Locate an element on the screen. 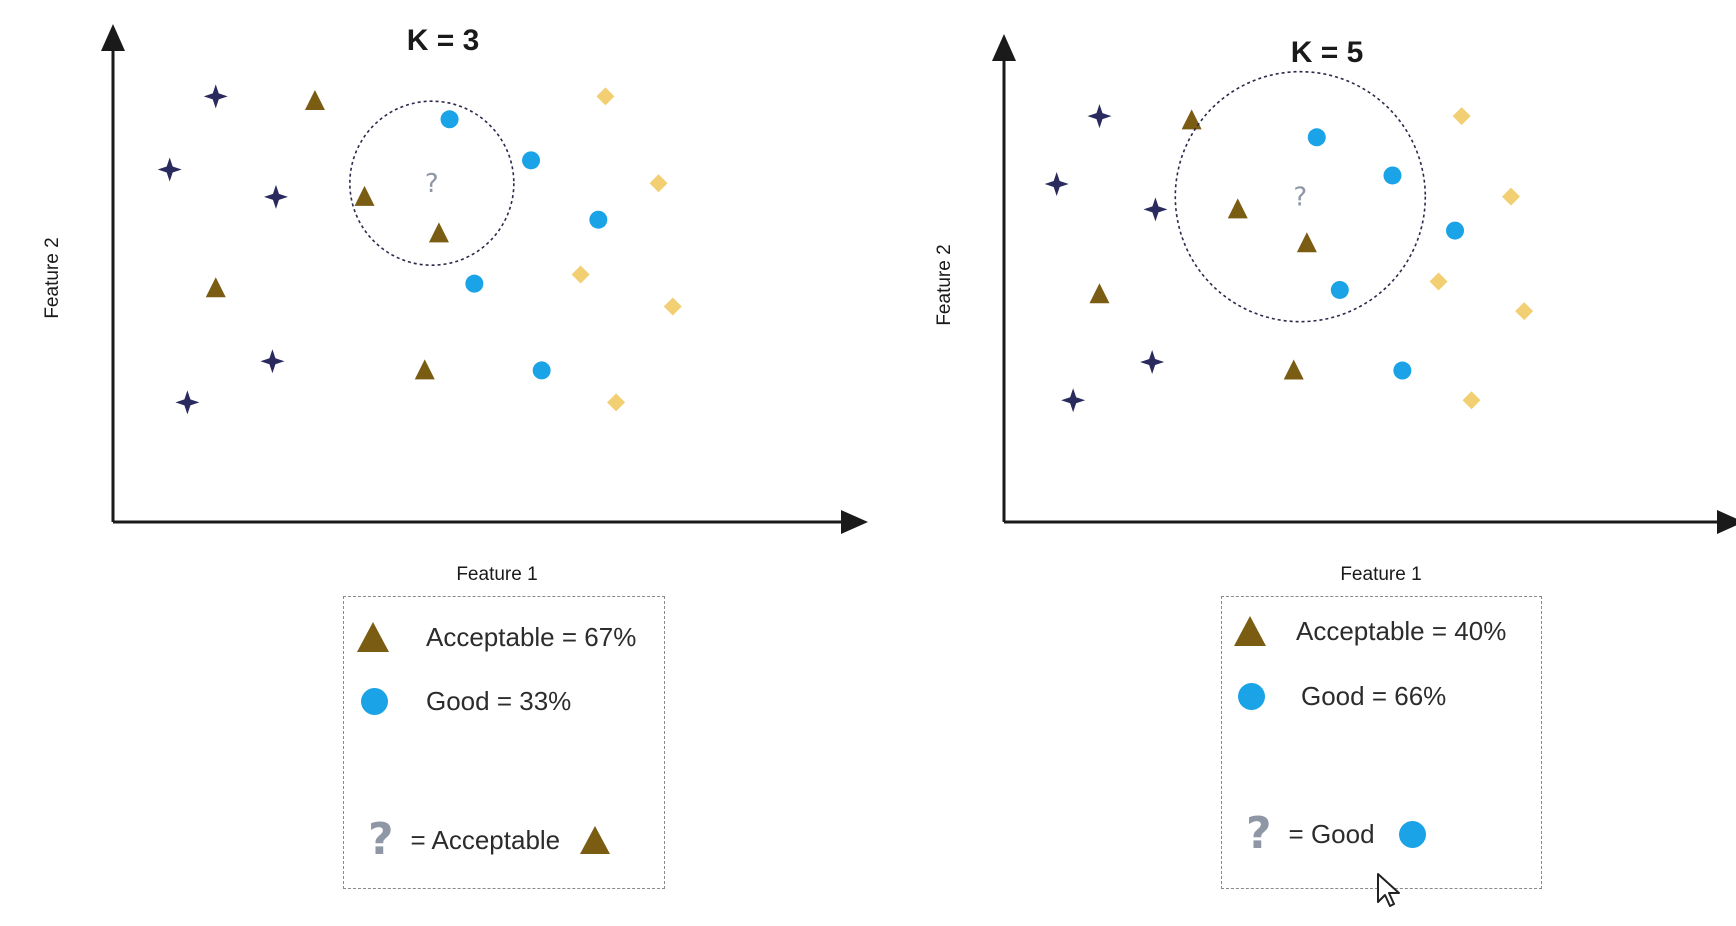  legend-result-text: = Acceptable is located at coordinates (485, 839).